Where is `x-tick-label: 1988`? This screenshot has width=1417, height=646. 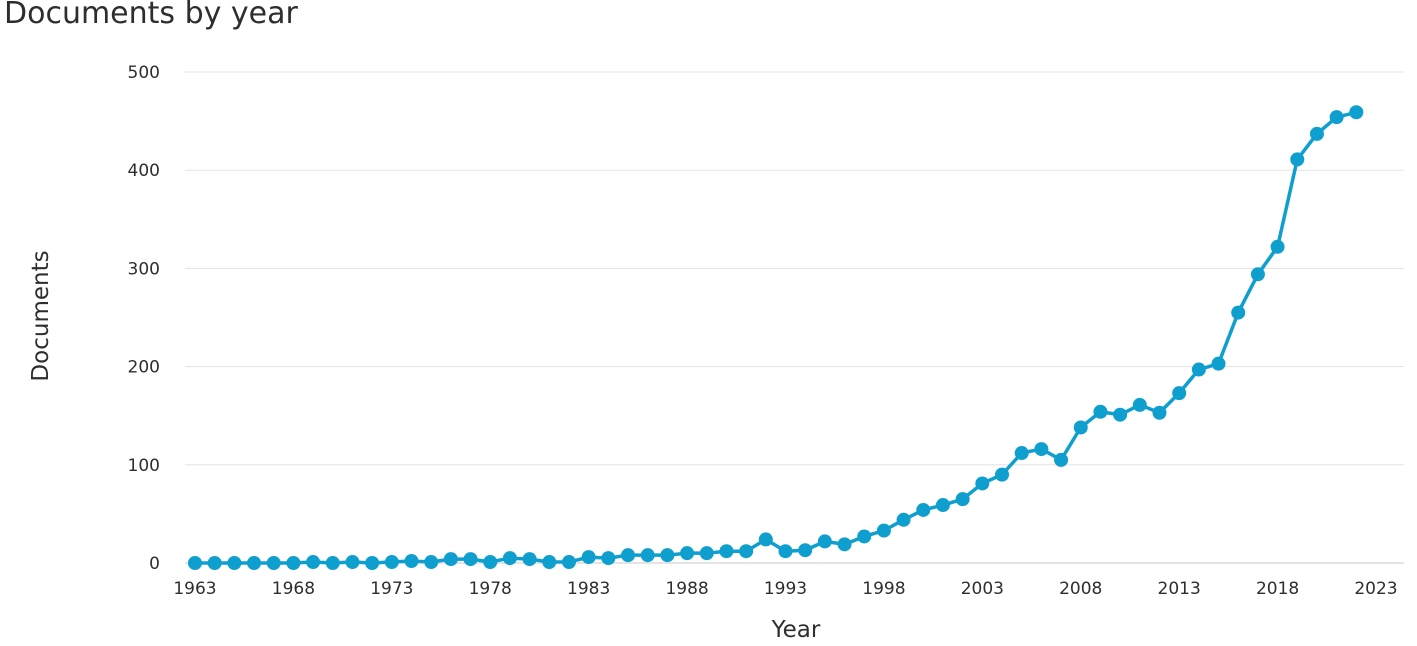
x-tick-label: 1988 is located at coordinates (686, 589).